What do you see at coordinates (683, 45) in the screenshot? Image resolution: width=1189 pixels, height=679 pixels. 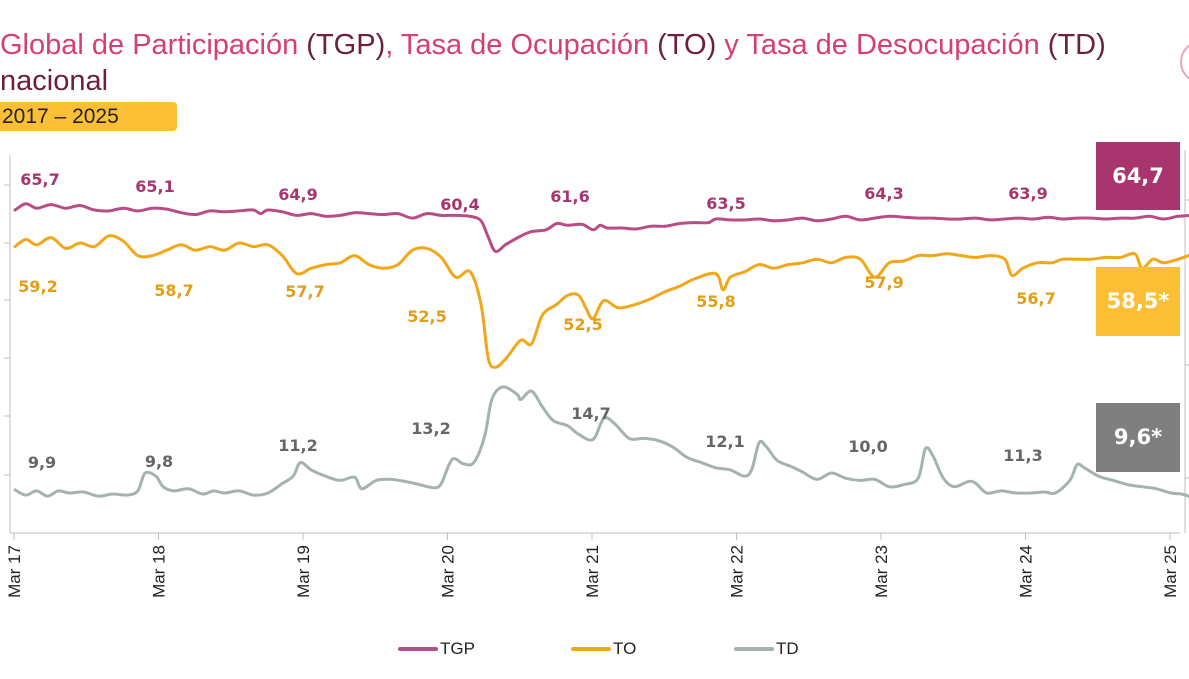 I see `title-abbr-to: (TO)` at bounding box center [683, 45].